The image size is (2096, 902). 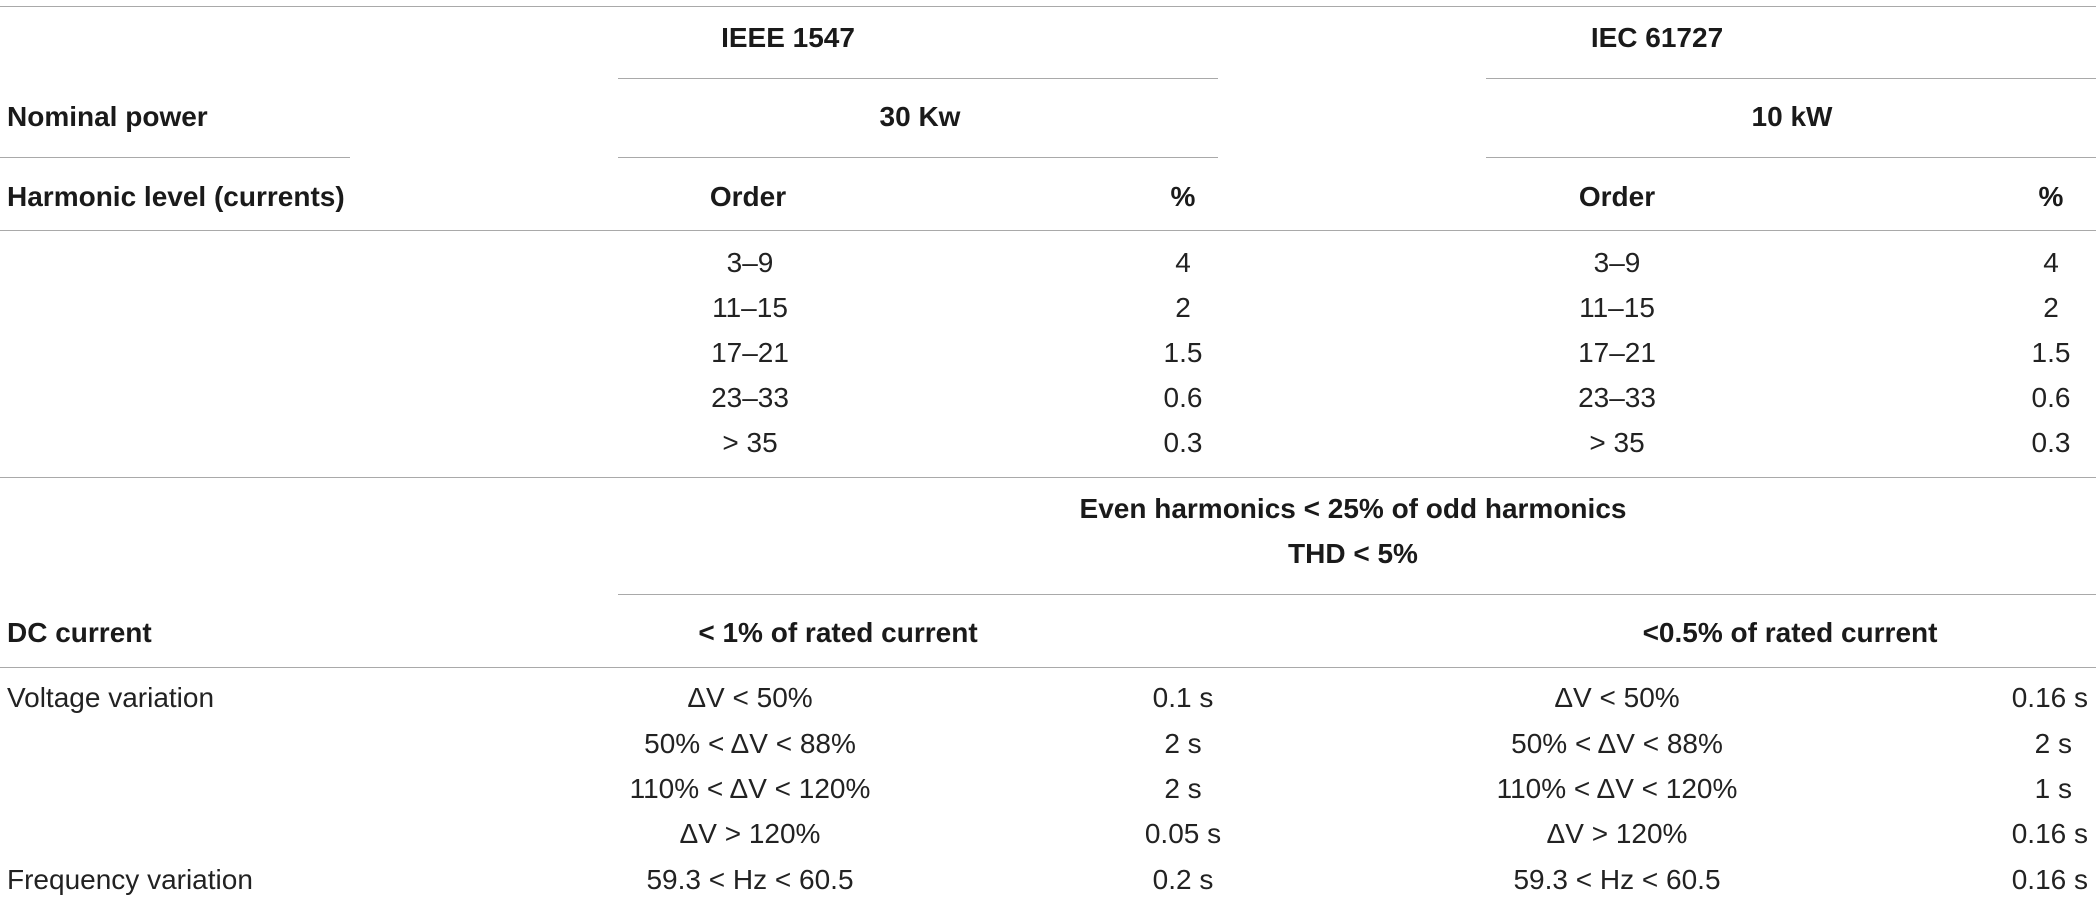 What do you see at coordinates (1791, 157) in the screenshot?
I see `iec-power-underline` at bounding box center [1791, 157].